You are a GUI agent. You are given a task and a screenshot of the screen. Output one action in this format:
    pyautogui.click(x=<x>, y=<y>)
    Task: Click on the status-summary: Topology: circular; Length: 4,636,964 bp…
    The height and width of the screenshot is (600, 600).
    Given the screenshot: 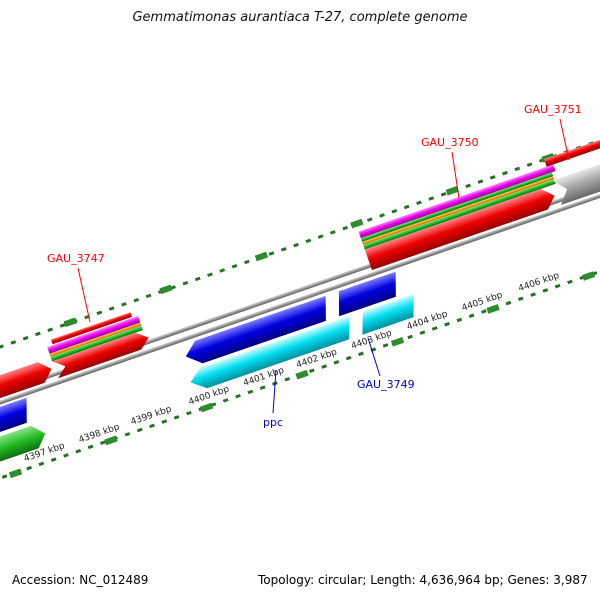 What is the action you would take?
    pyautogui.click(x=423, y=580)
    